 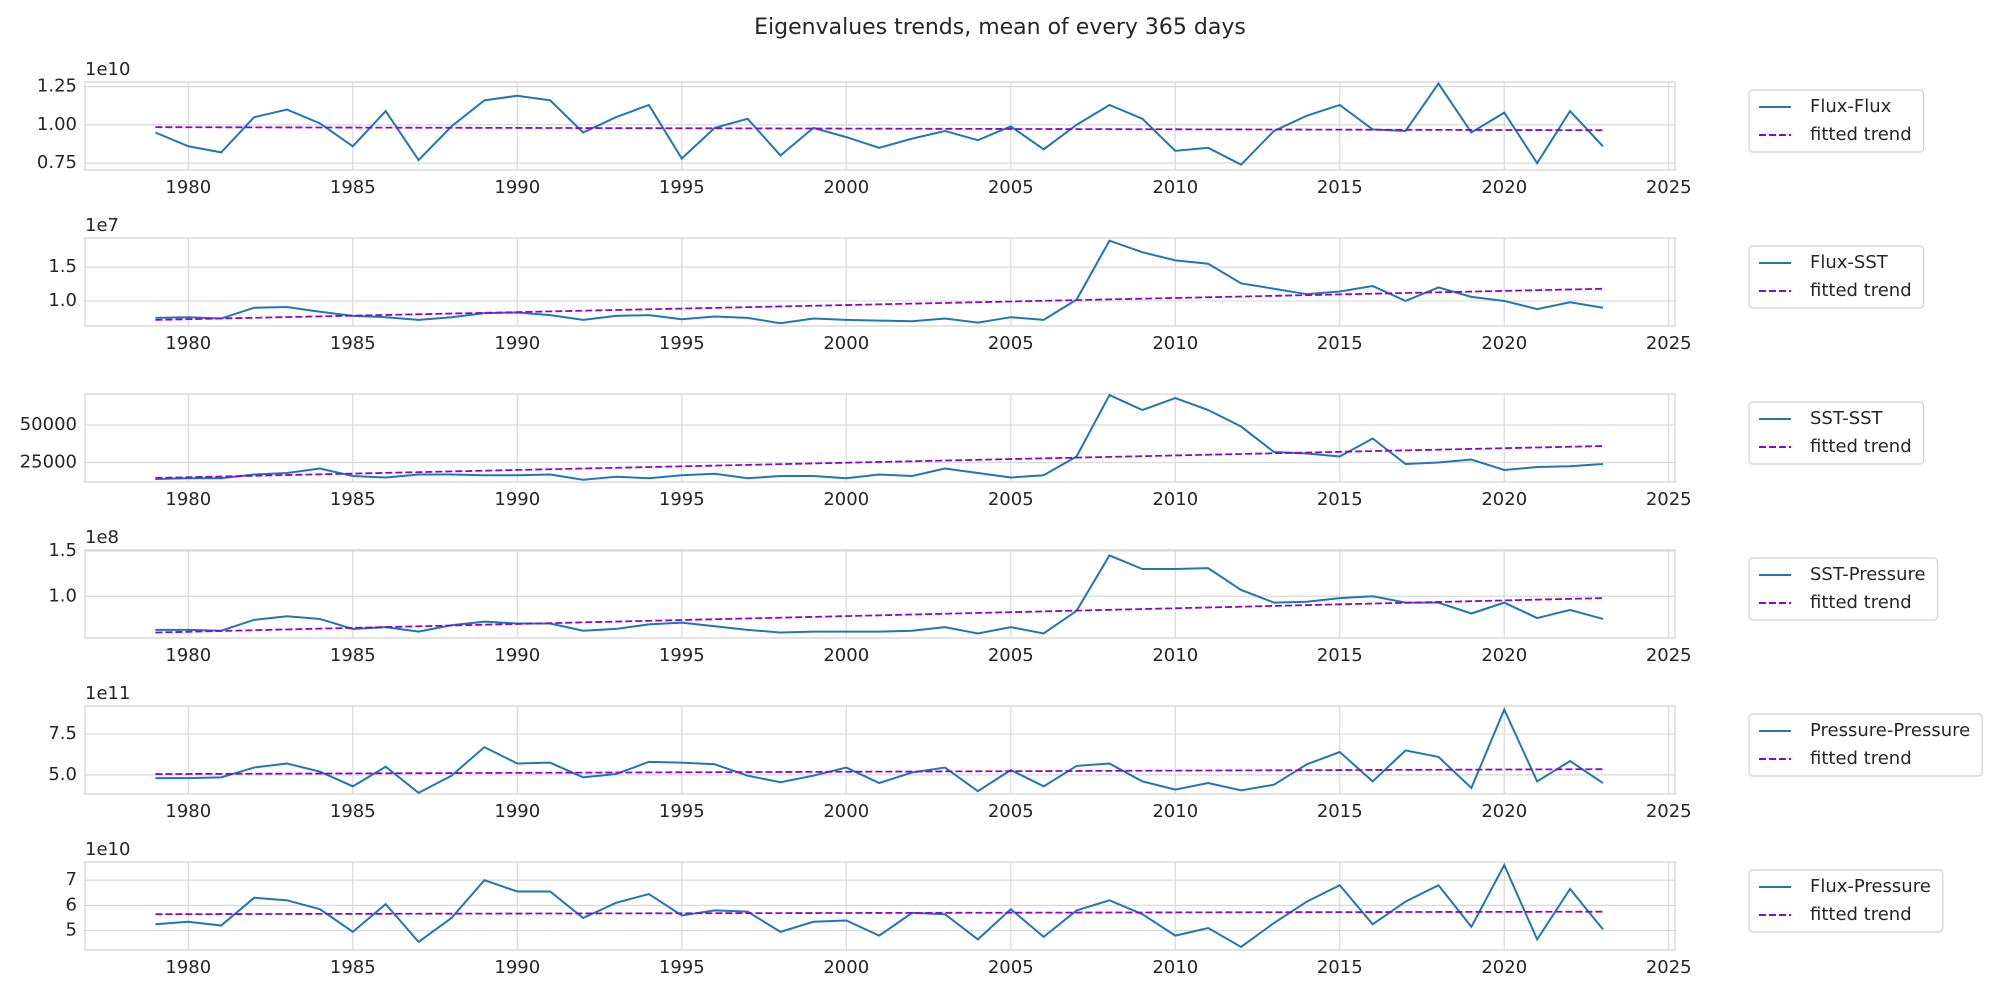 What do you see at coordinates (48, 462) in the screenshot?
I see `y-tick-label: 25000` at bounding box center [48, 462].